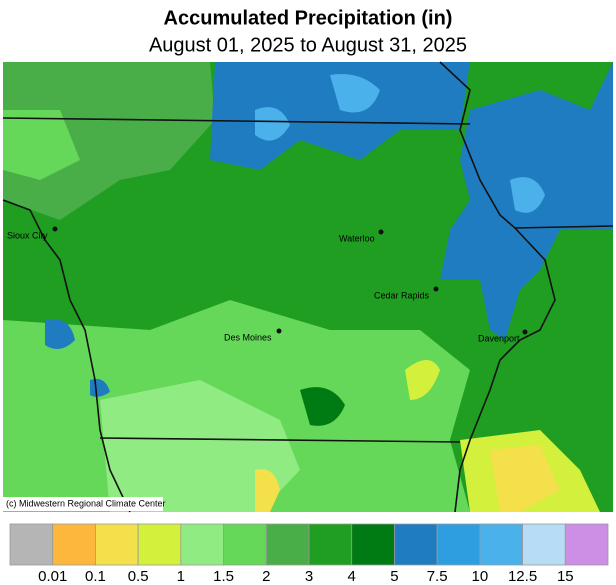  I want to click on legend-label: 12.5, so click(522, 576).